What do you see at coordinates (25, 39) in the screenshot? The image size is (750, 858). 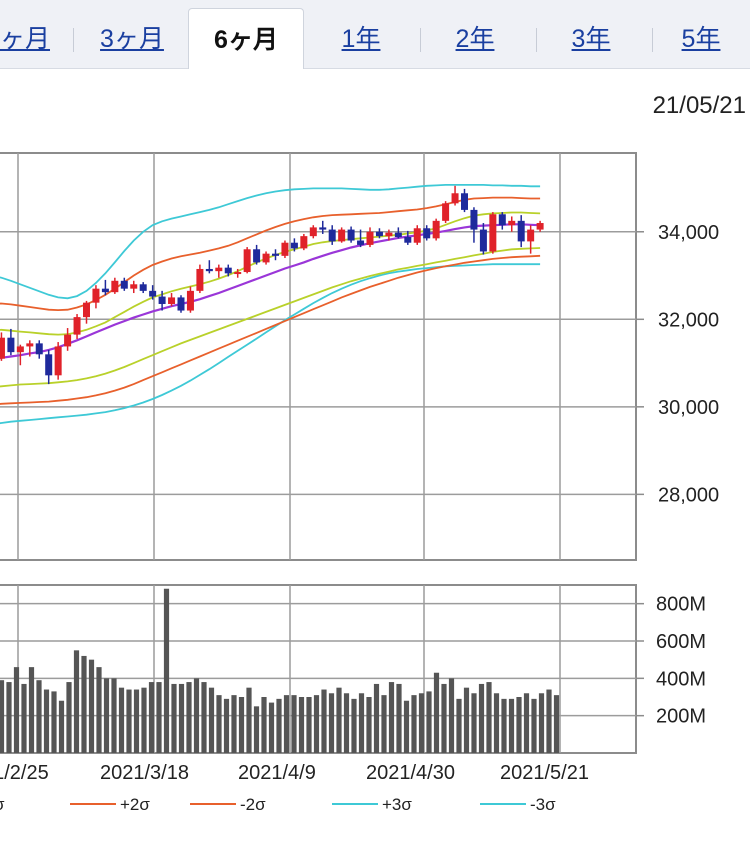 I see `tab-0: ヶ月` at bounding box center [25, 39].